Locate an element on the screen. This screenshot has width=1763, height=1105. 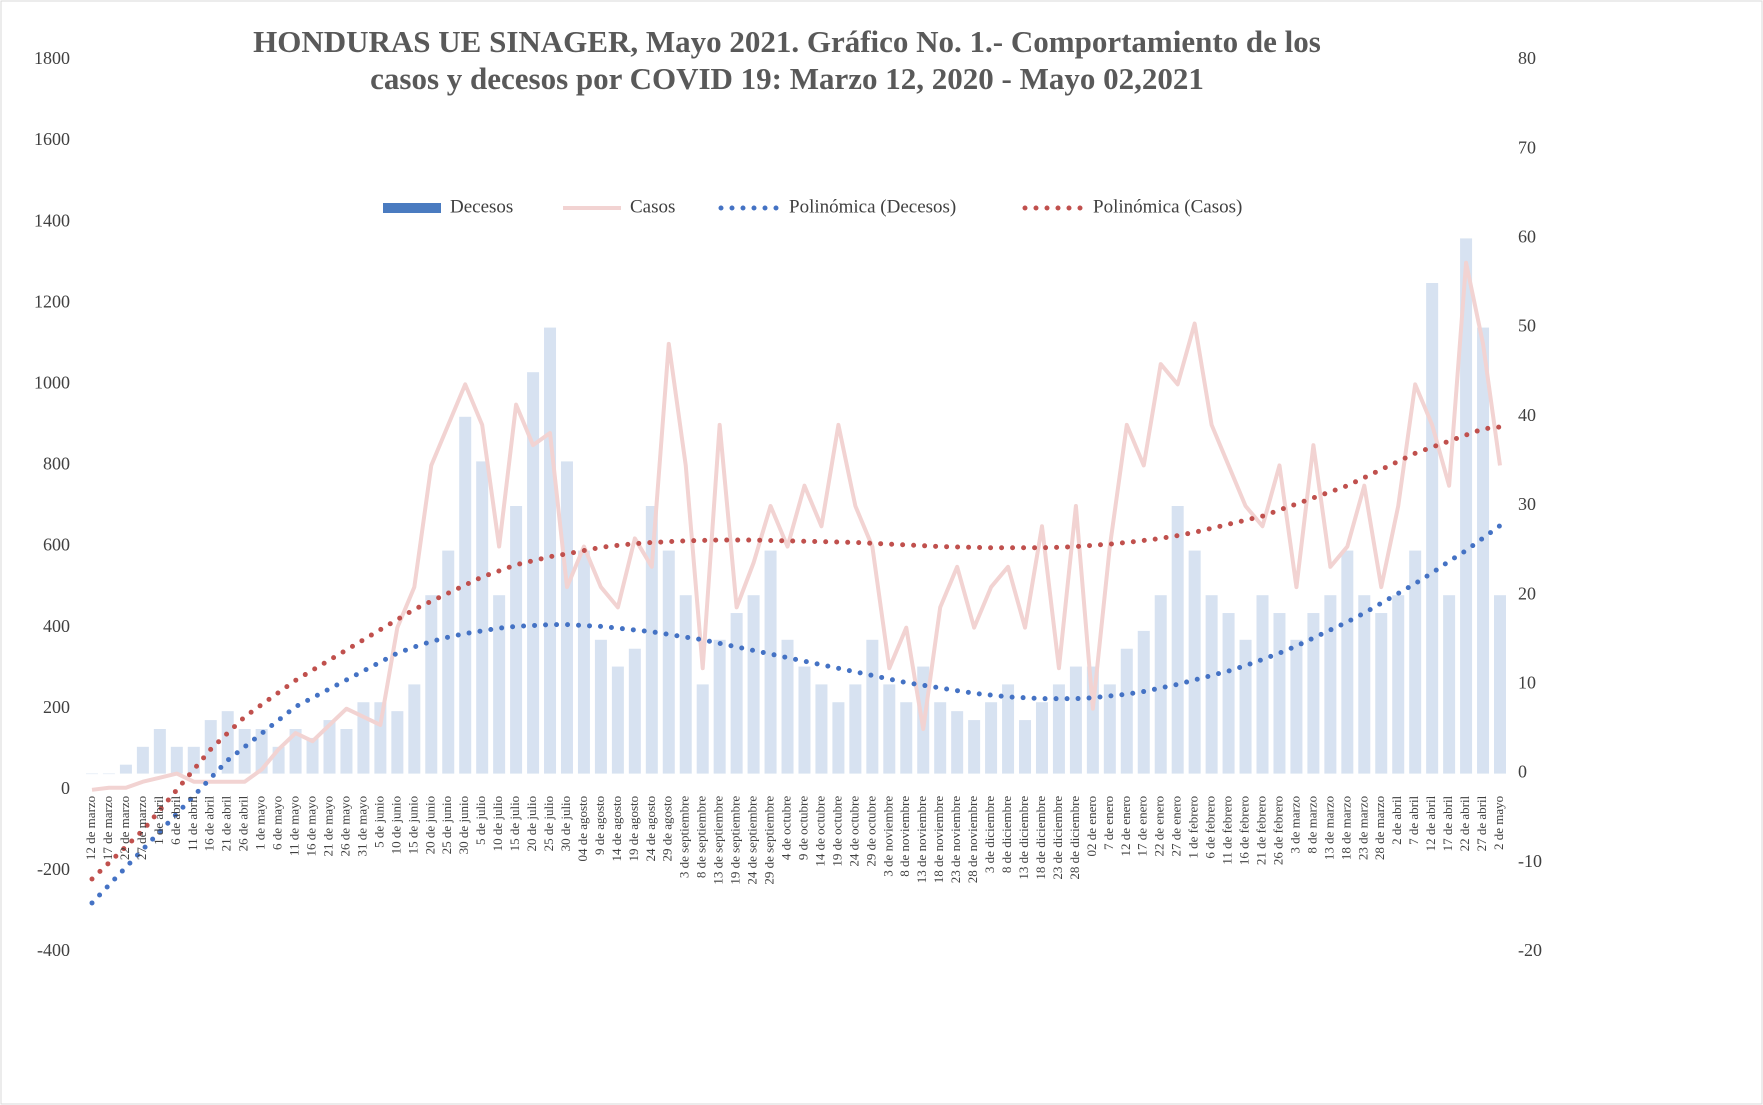
x-tick-label: 22 de marzo is located at coordinates (124, 828).